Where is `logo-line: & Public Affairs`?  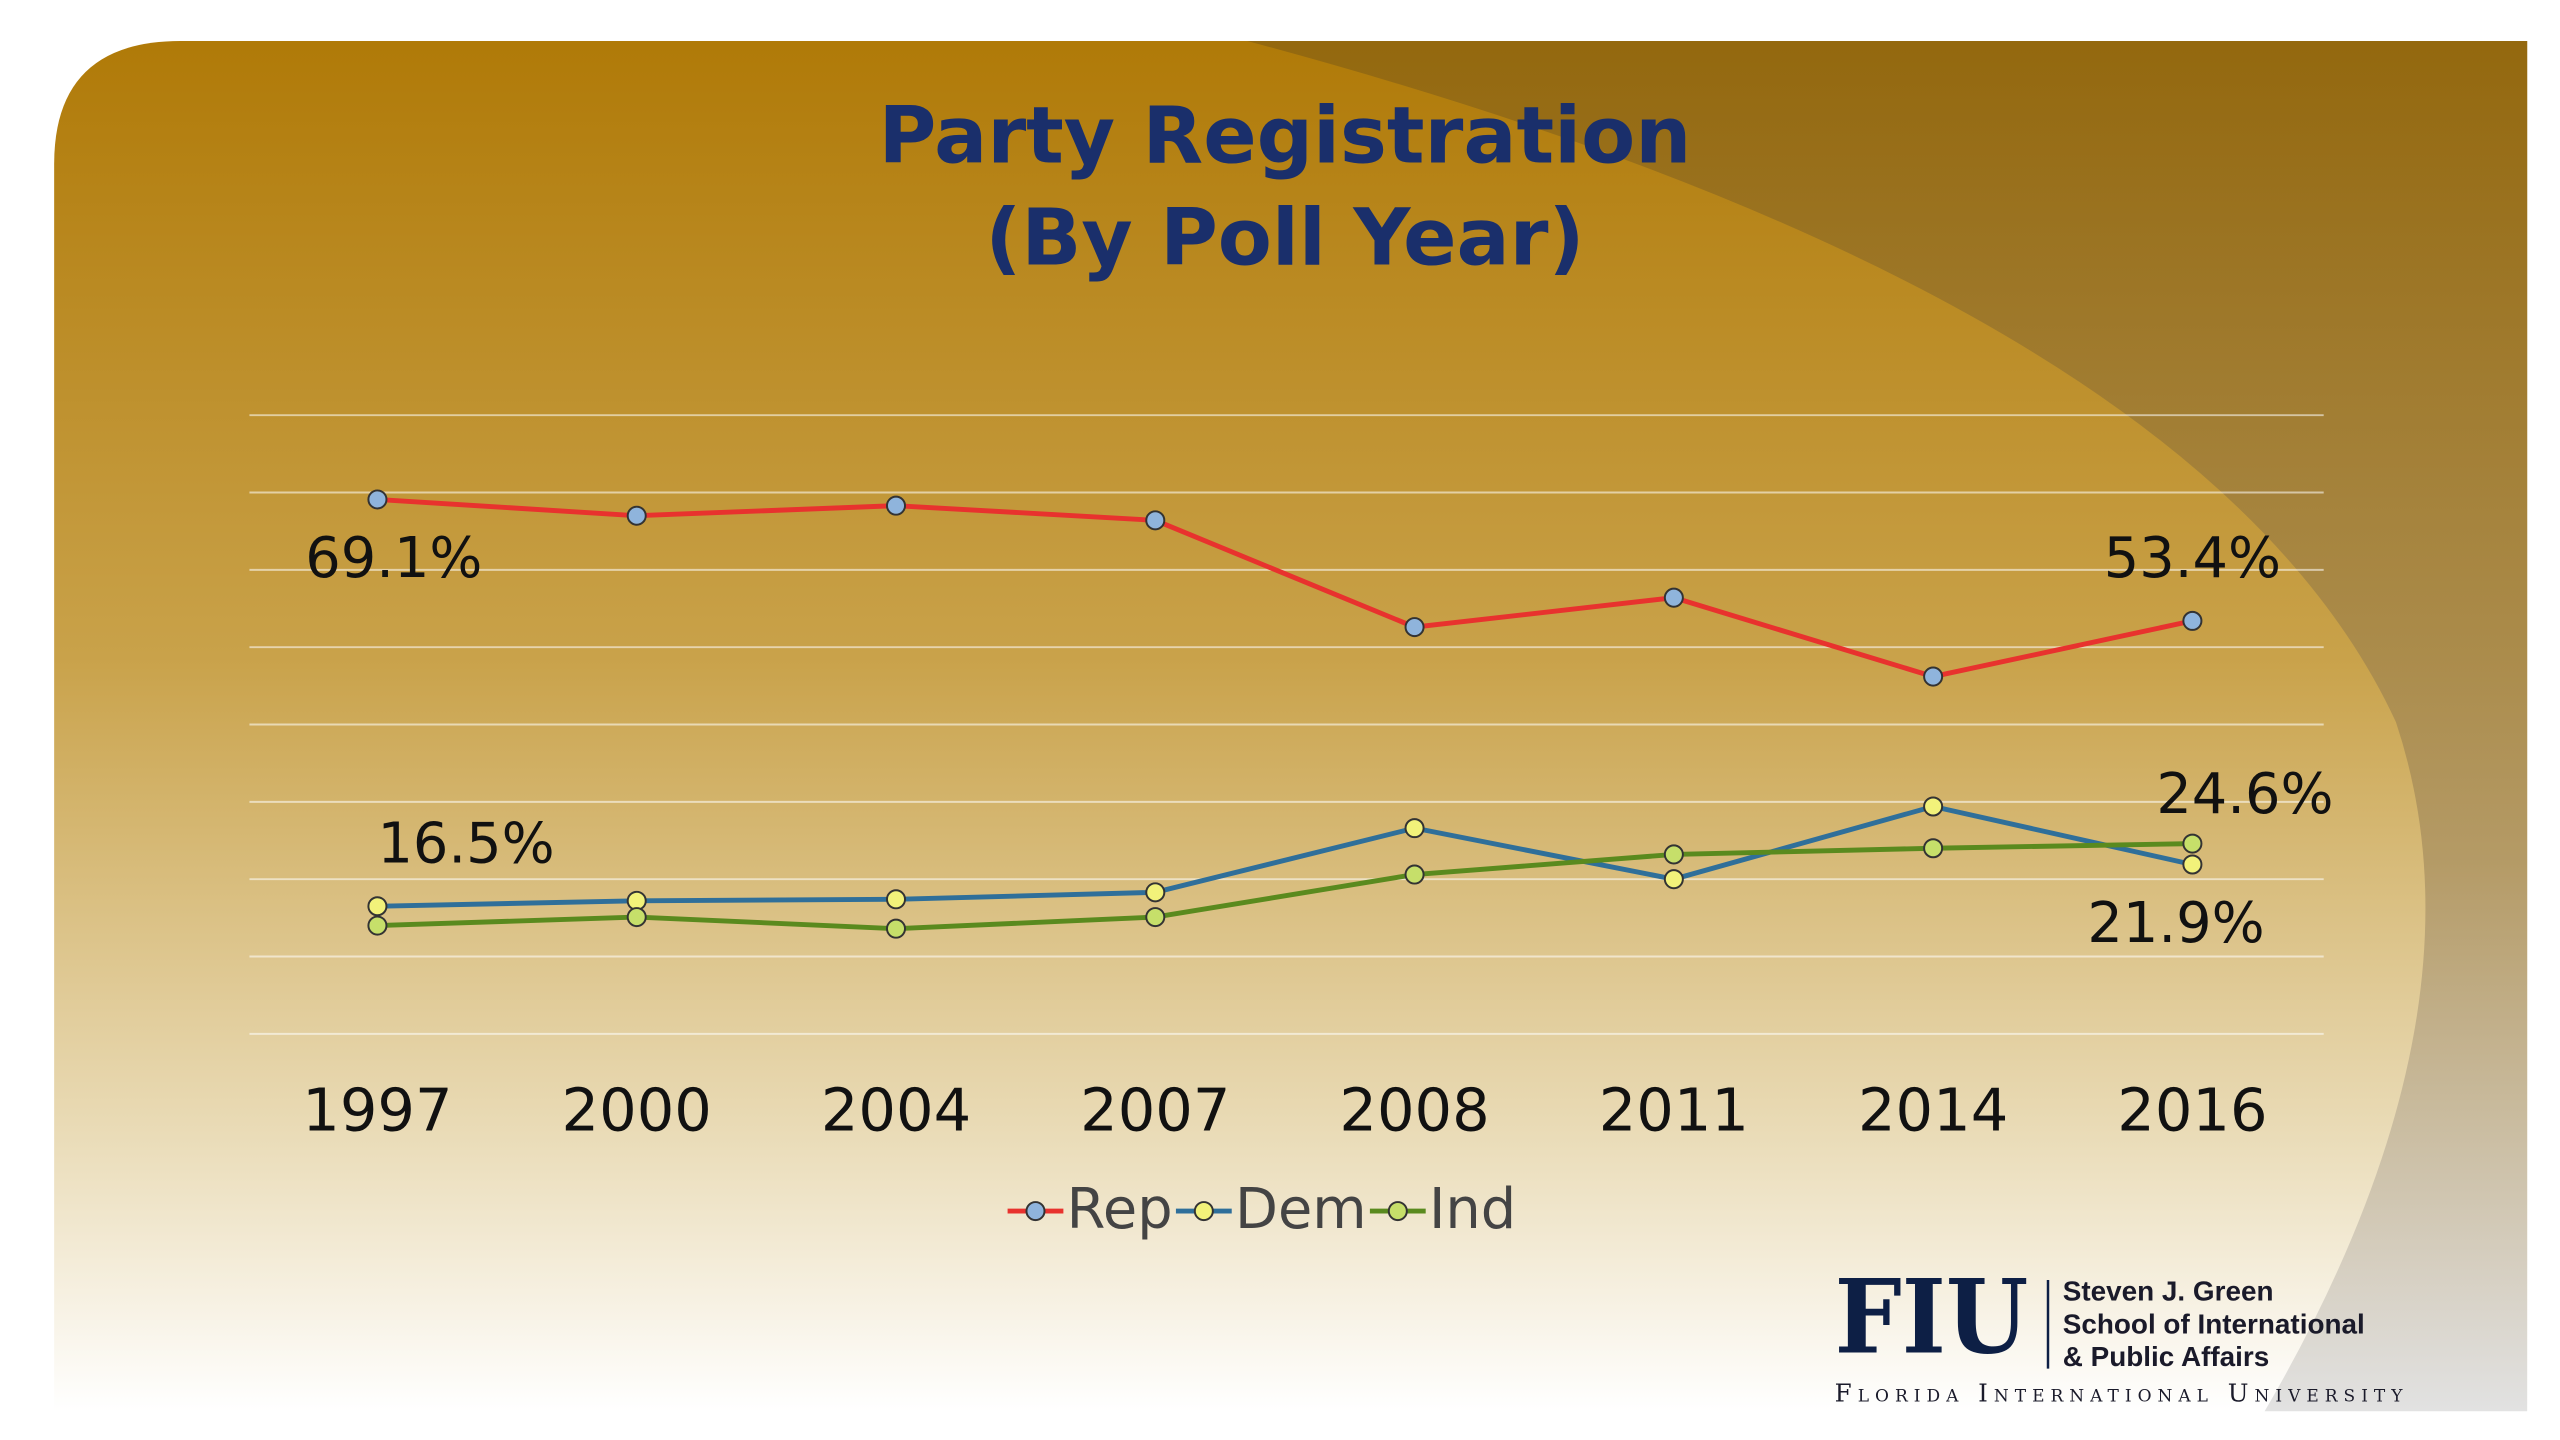 logo-line: & Public Affairs is located at coordinates (2166, 1356).